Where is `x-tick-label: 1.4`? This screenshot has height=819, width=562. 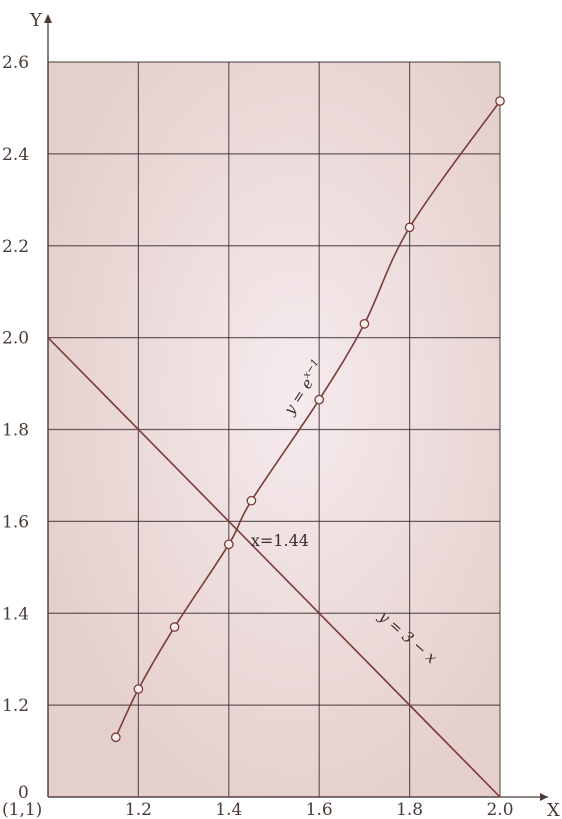
x-tick-label: 1.4 is located at coordinates (228, 809).